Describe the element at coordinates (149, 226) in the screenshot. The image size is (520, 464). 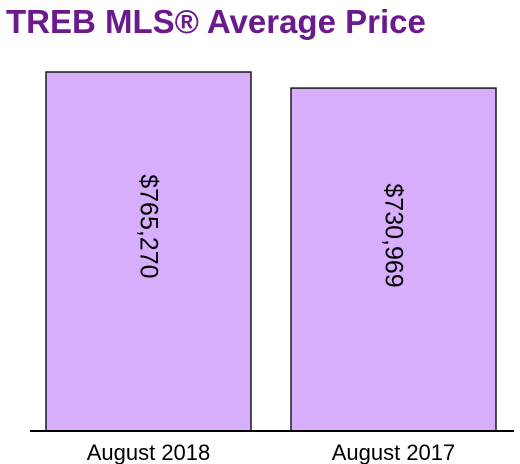
I see `bar-value-label: $765,270` at that location.